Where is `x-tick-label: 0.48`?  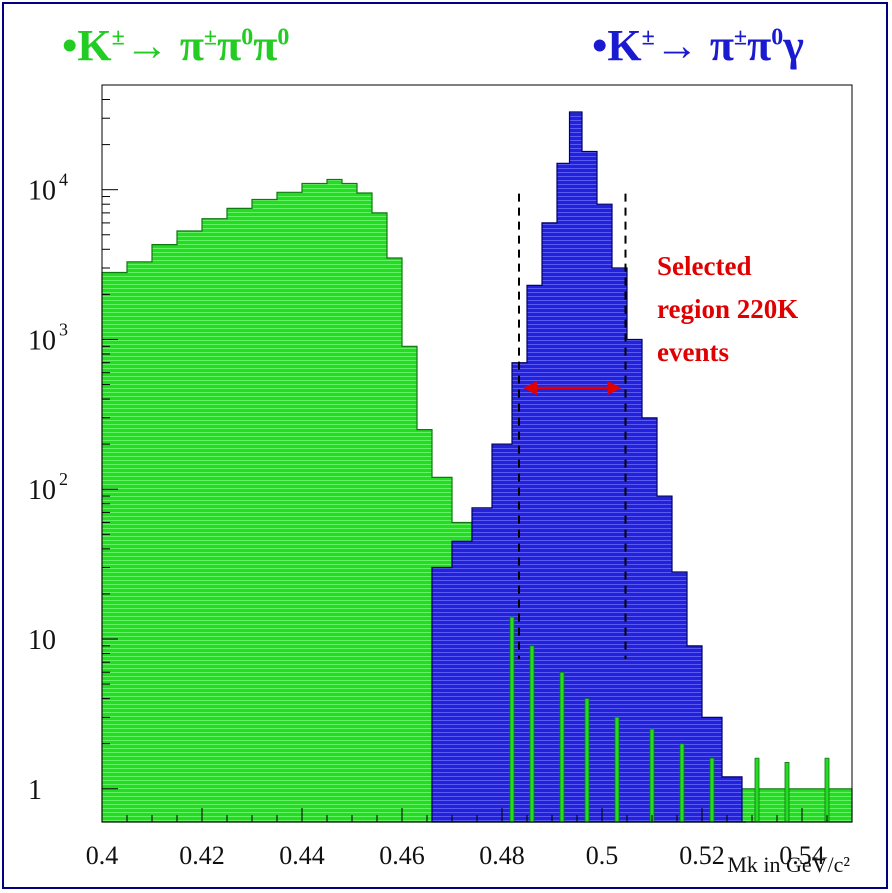 x-tick-label: 0.48 is located at coordinates (502, 855).